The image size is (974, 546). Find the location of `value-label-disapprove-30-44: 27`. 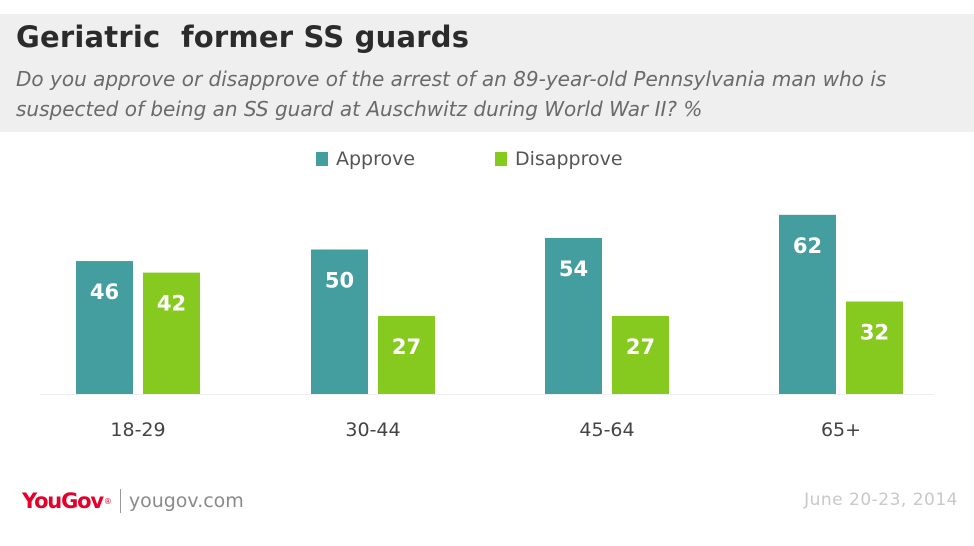

value-label-disapprove-30-44: 27 is located at coordinates (406, 347).